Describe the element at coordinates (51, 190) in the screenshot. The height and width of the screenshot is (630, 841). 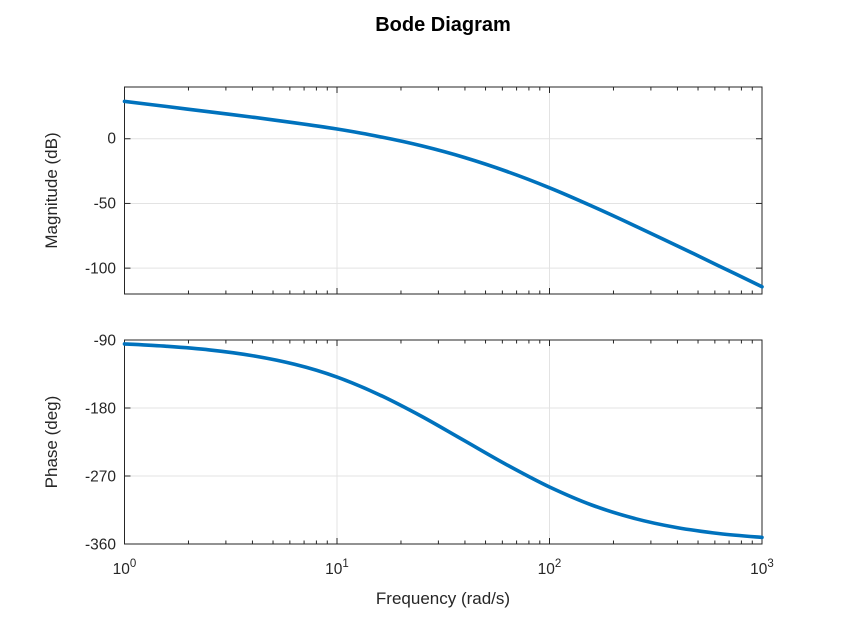
I see `magnitude-ylabel: Magnitude (dB)` at that location.